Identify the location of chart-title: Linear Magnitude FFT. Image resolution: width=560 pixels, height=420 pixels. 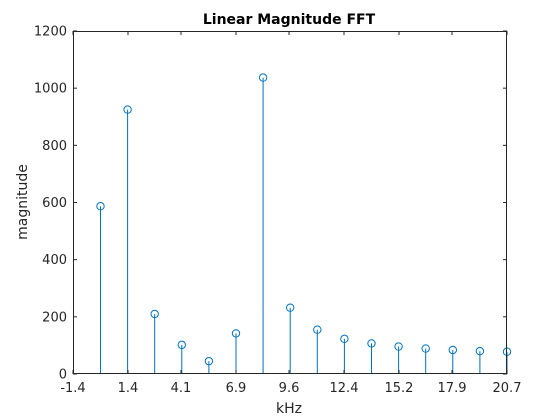
(289, 20).